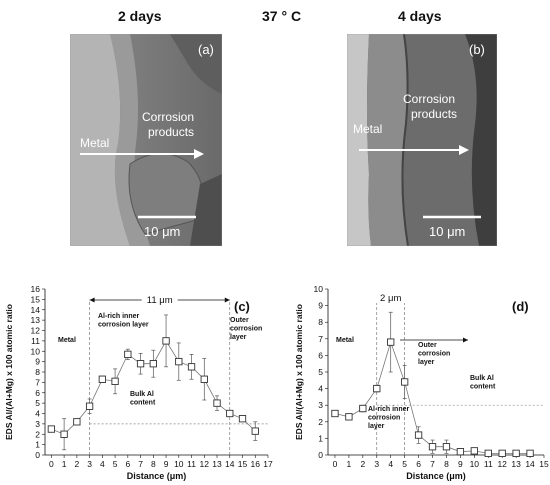 This screenshot has height=485, width=550. Describe the element at coordinates (95, 143) in the screenshot. I see `metal-label-a: Metal` at that location.